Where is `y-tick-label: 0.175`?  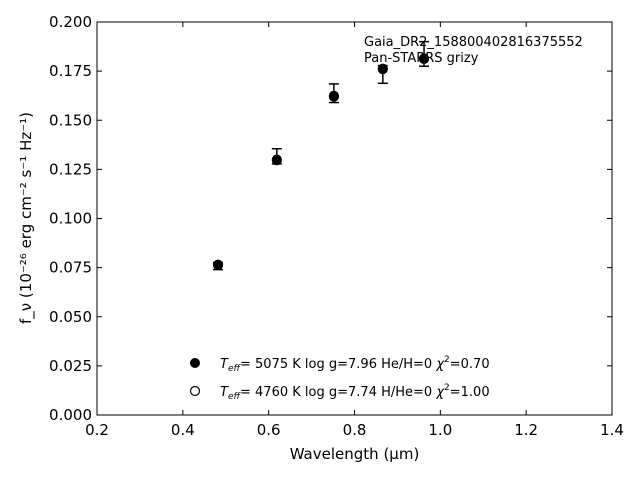 y-tick-label: 0.175 is located at coordinates (70, 71).